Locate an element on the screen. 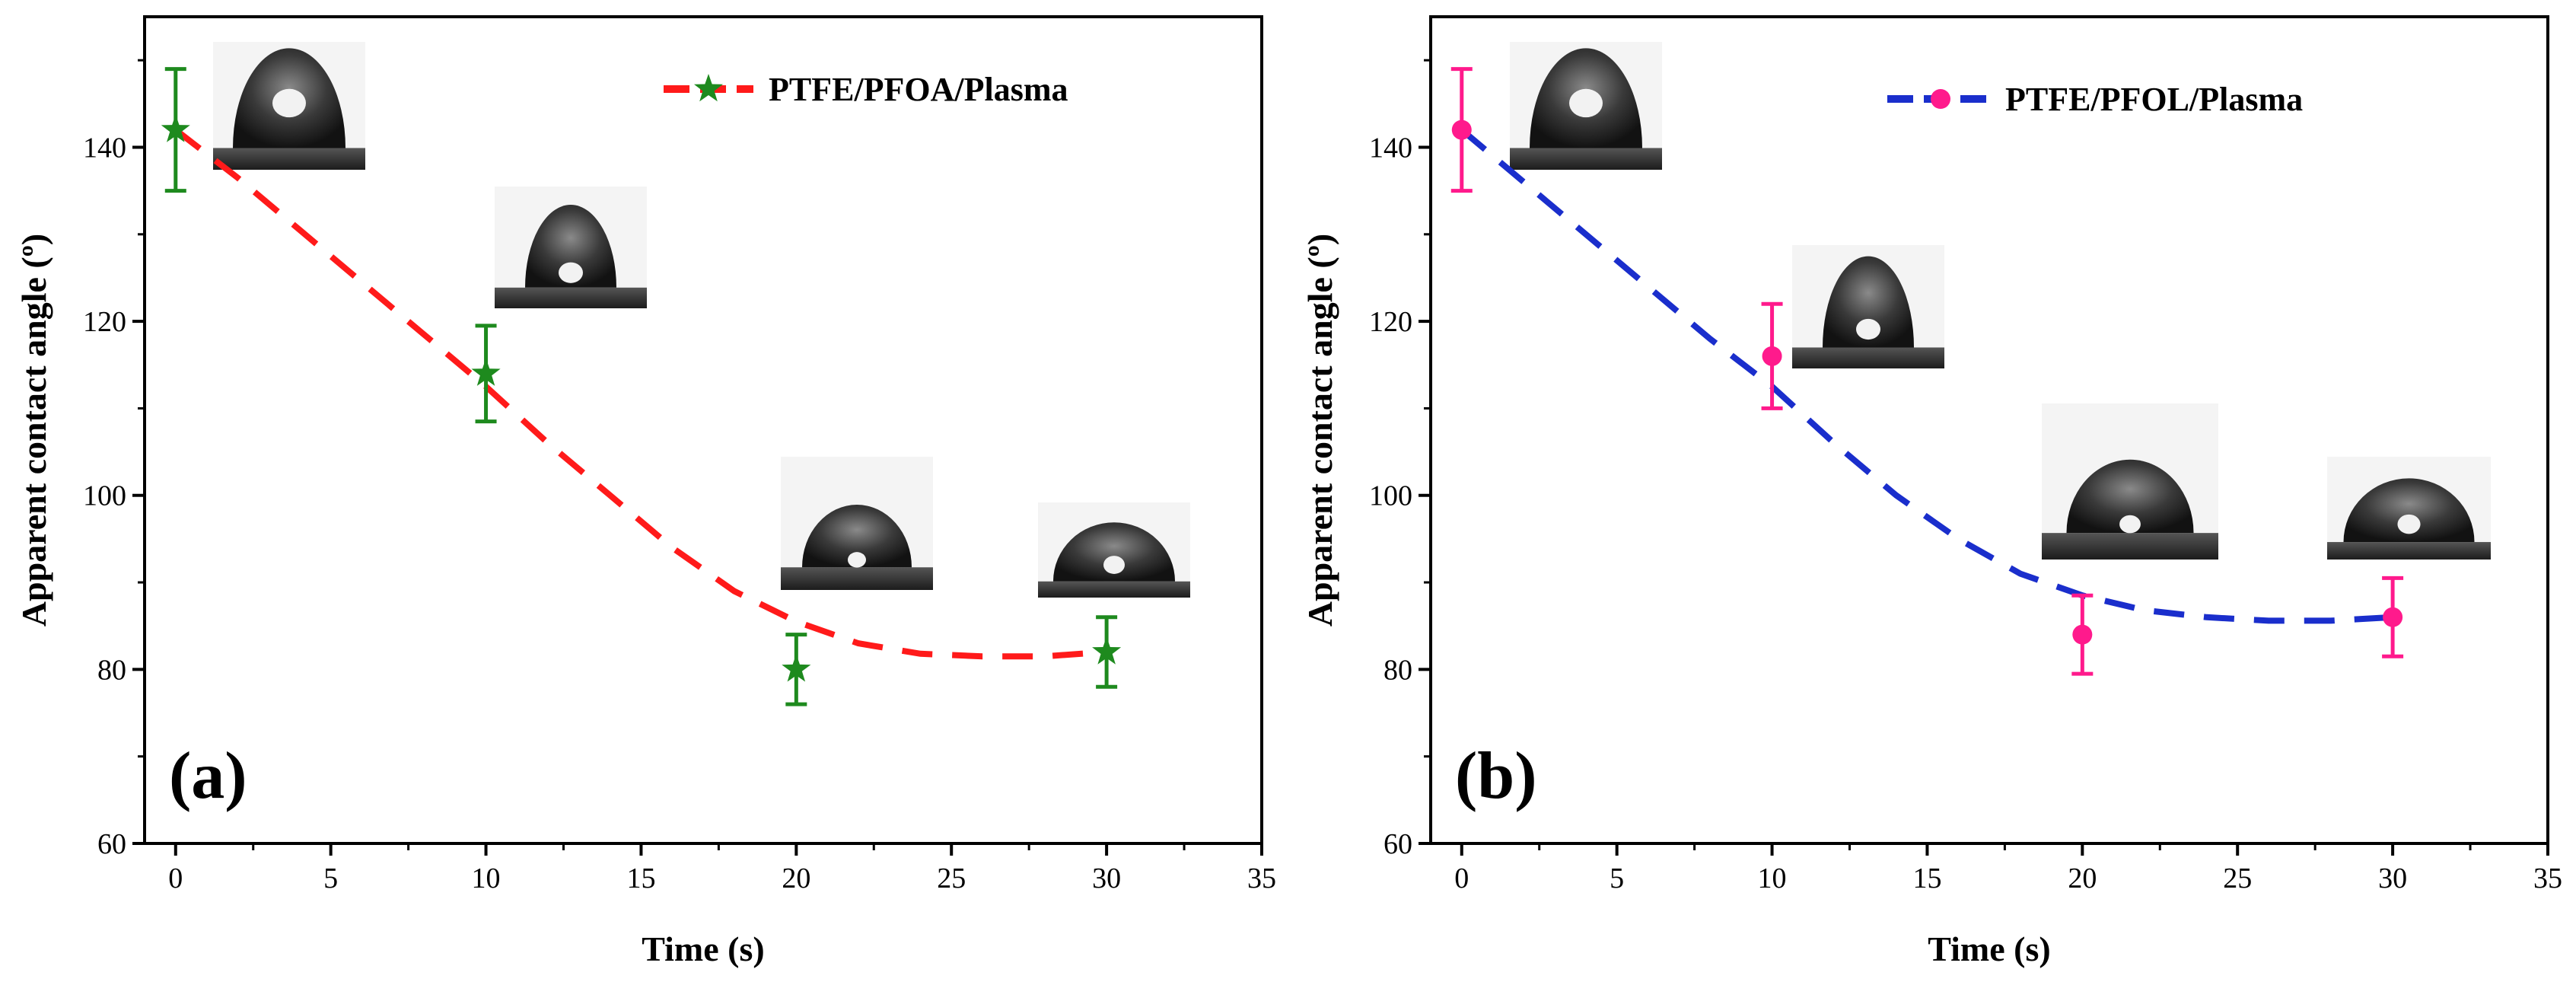 This screenshot has height=982, width=2576. a-droplet-0s is located at coordinates (289, 106).